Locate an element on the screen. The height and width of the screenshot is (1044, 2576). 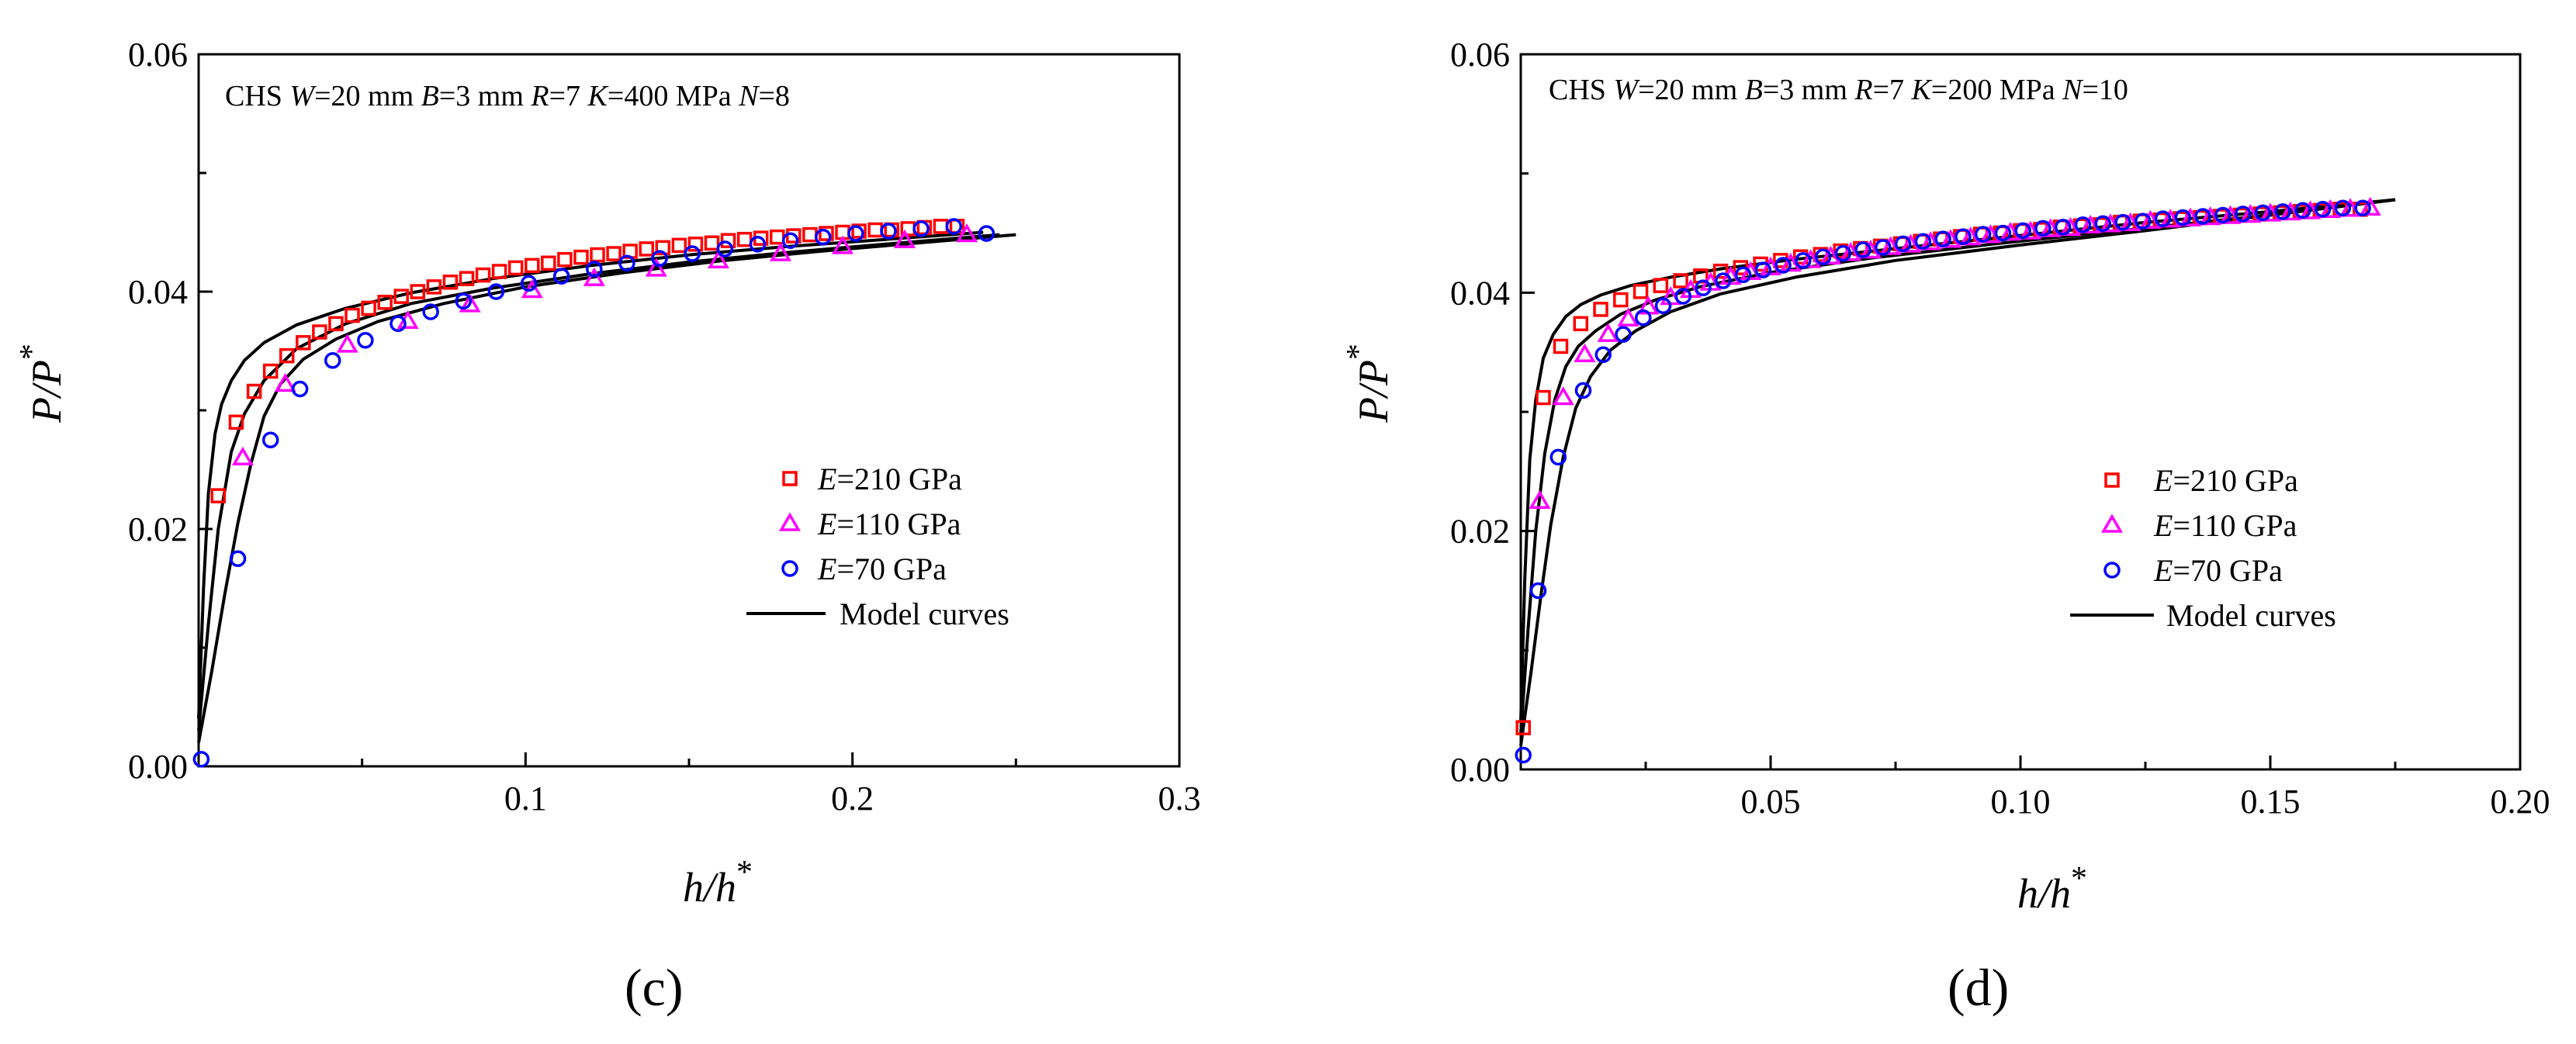
x-tick-label: 0.2 is located at coordinates (852, 799).